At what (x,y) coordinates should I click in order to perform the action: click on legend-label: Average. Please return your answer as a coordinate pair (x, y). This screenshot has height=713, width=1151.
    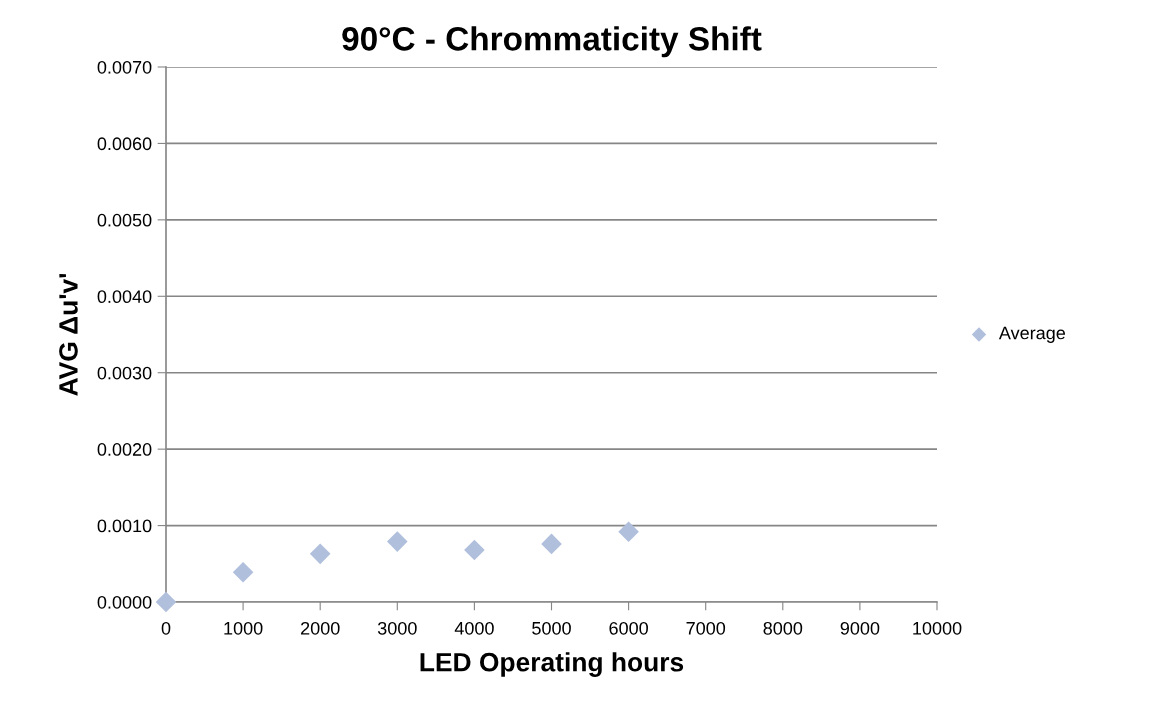
    Looking at the image, I should click on (1032, 334).